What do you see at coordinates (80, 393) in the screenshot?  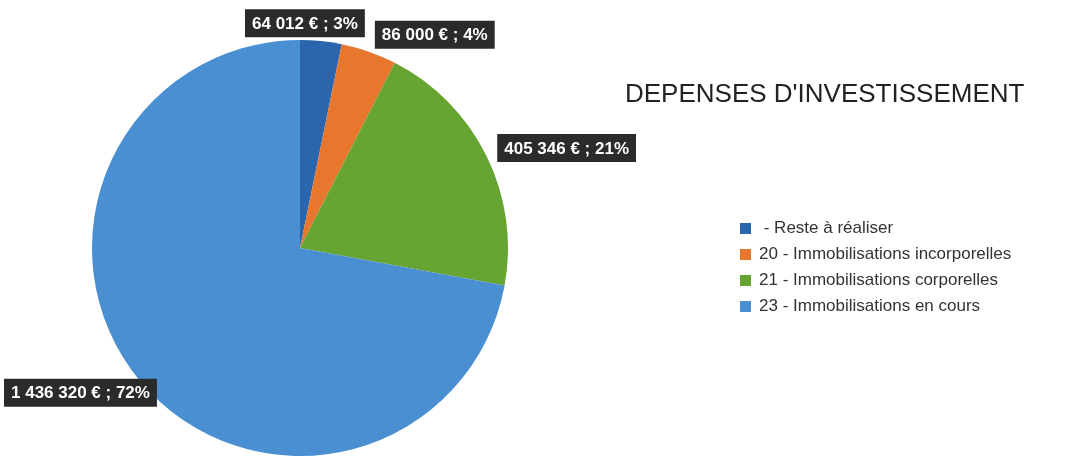 I see `data-label: 1 436 320 € ; 72%` at bounding box center [80, 393].